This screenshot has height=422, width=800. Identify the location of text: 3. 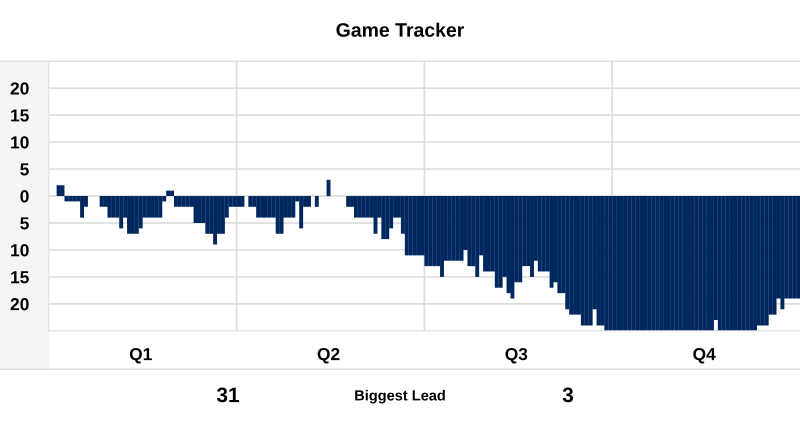
(568, 395).